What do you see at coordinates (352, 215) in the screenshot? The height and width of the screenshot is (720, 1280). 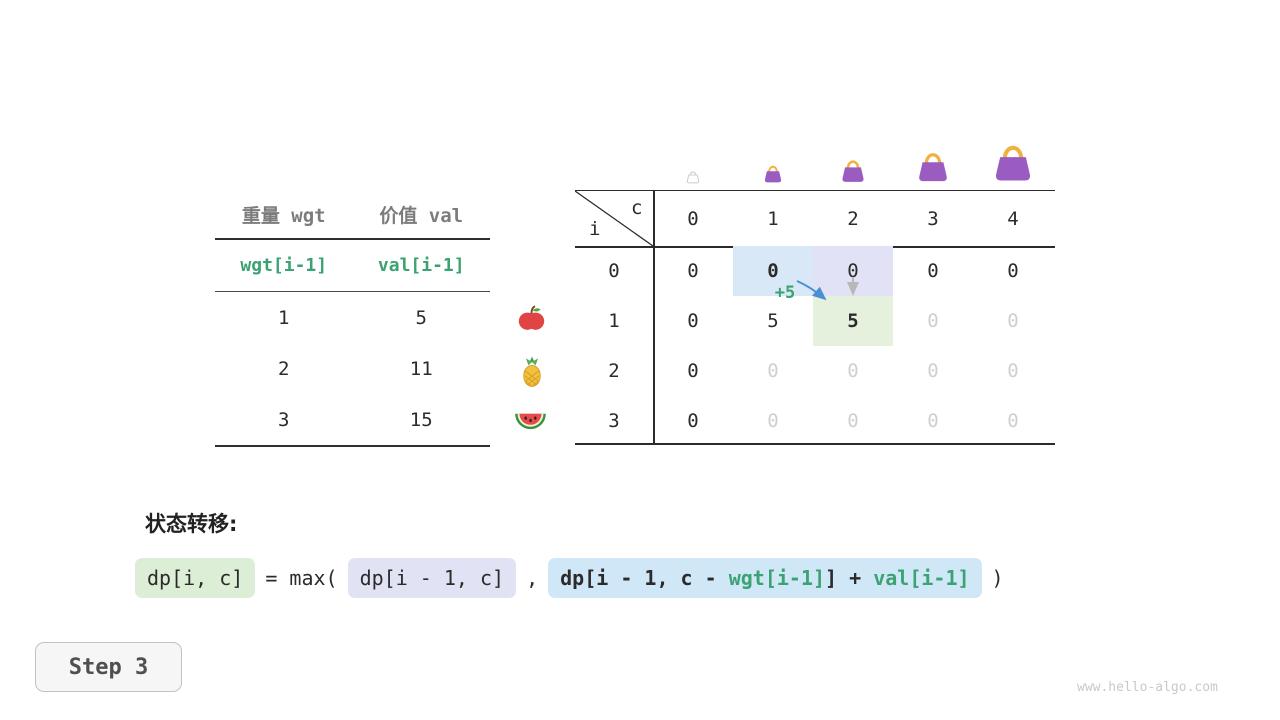 I see `items-header-row: 重量 wgt 价值 val` at bounding box center [352, 215].